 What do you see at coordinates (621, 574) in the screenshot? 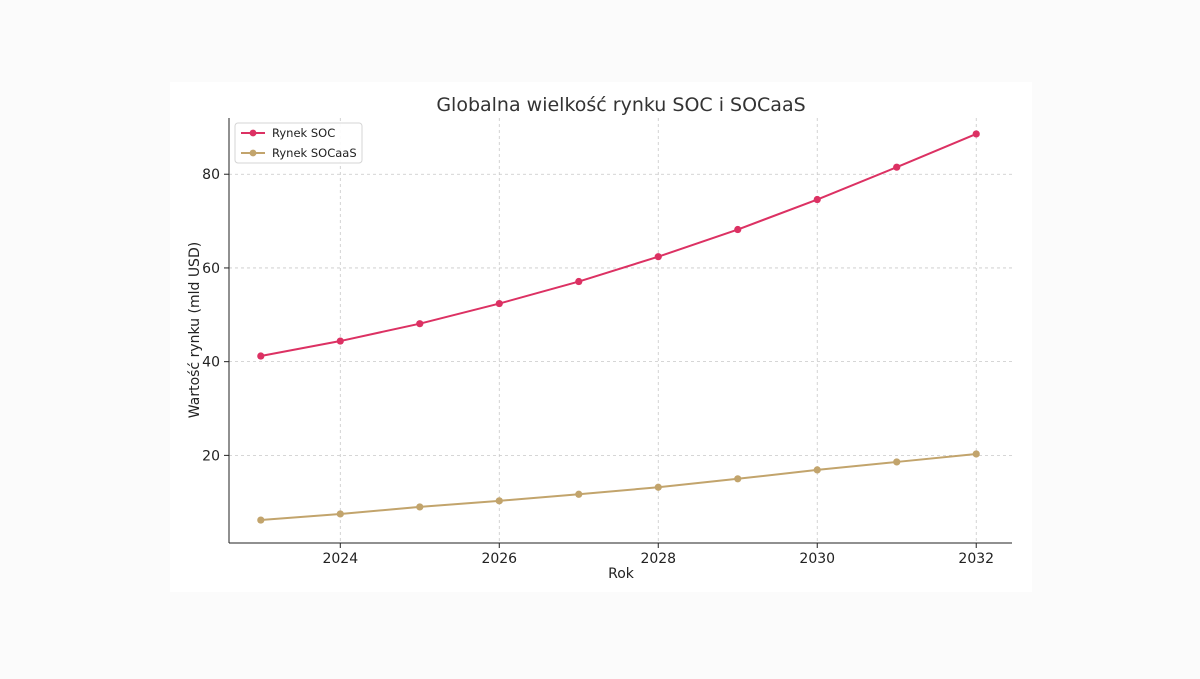
I see `x-axis-label: Rok` at bounding box center [621, 574].